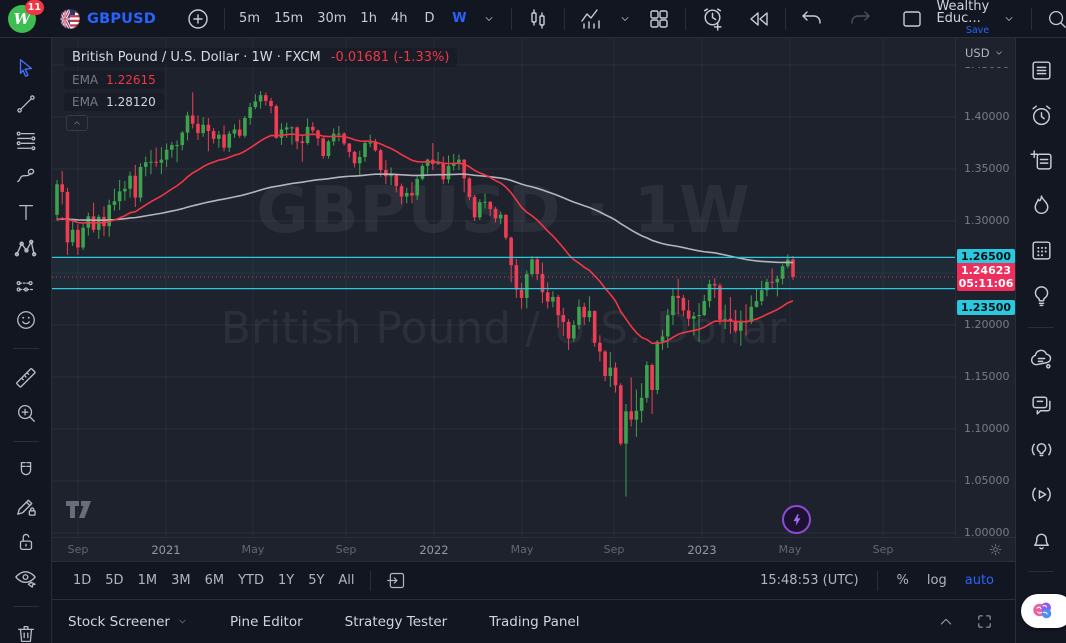  I want to click on bell-icon, so click(1041, 541).